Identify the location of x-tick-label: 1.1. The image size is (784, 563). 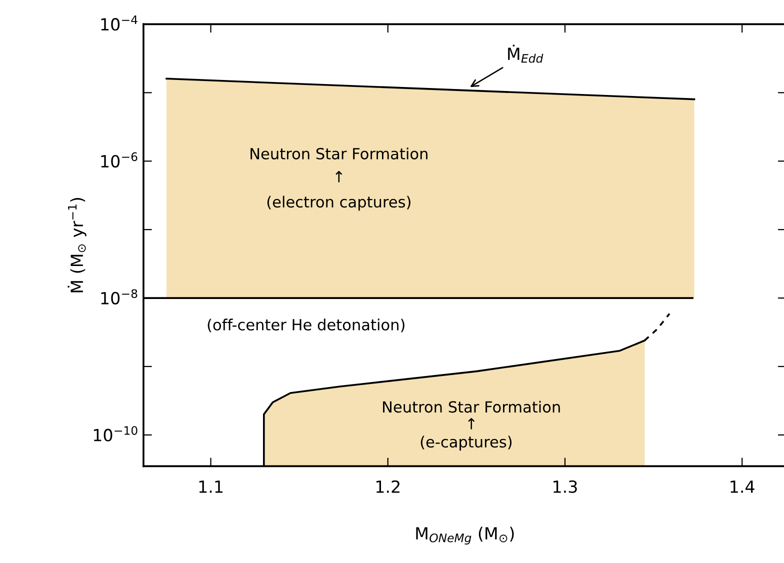
(210, 486).